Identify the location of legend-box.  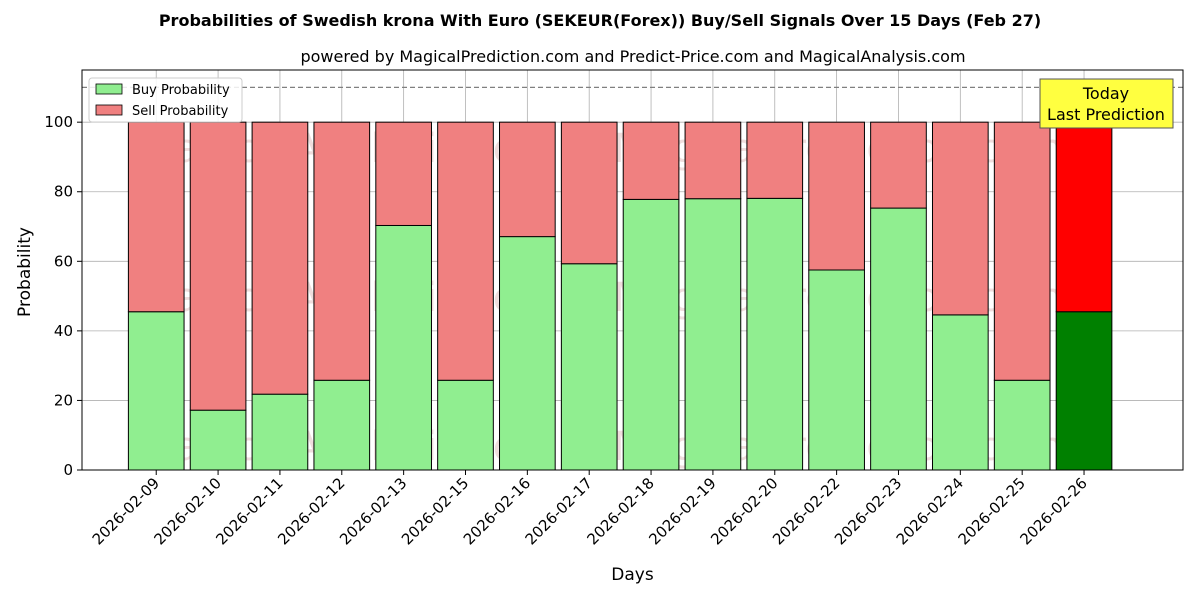
(165, 100).